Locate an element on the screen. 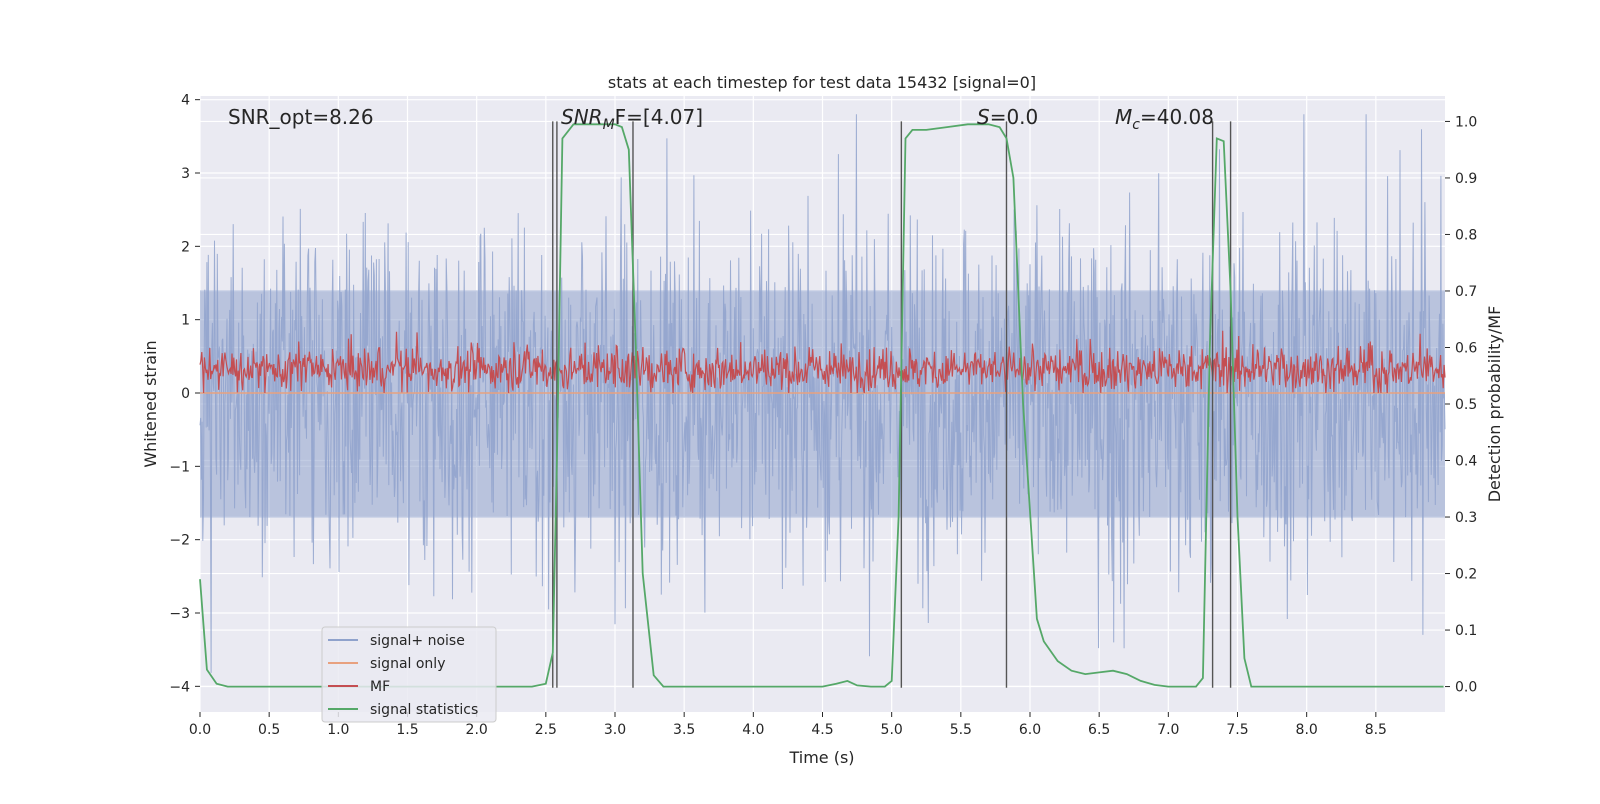  annotation-snr-mf-symbol: SNR is located at coordinates (582, 117).